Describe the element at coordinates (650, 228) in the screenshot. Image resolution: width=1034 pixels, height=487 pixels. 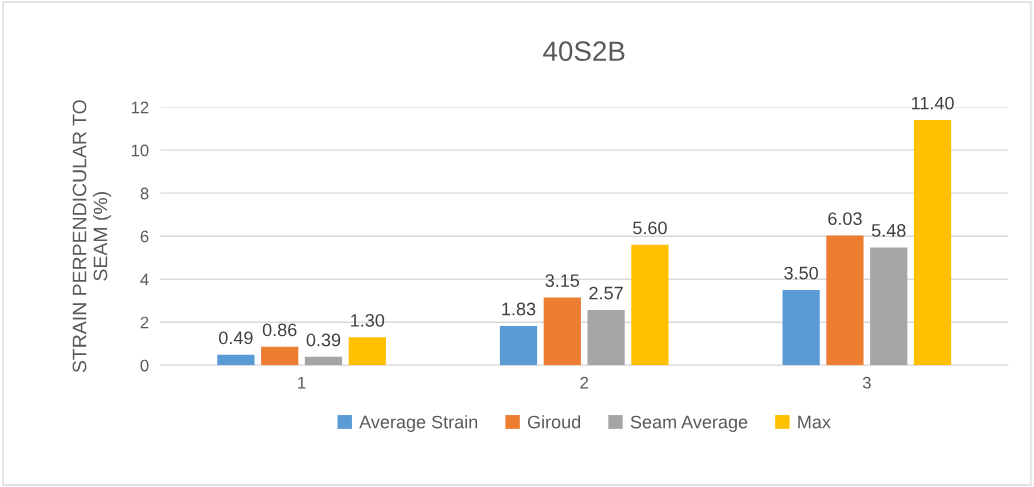
I see `data-label: 5.60` at that location.